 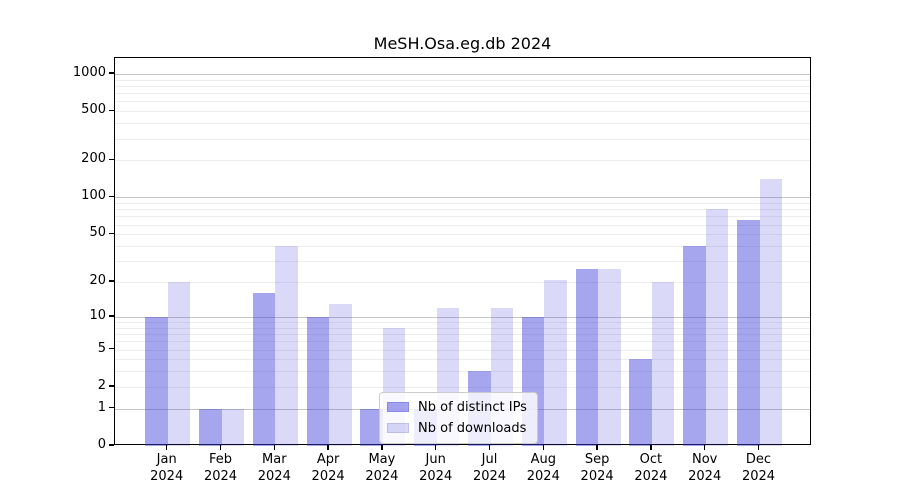 I want to click on bar-nb-of-distinct-ips-feb, so click(x=210, y=427).